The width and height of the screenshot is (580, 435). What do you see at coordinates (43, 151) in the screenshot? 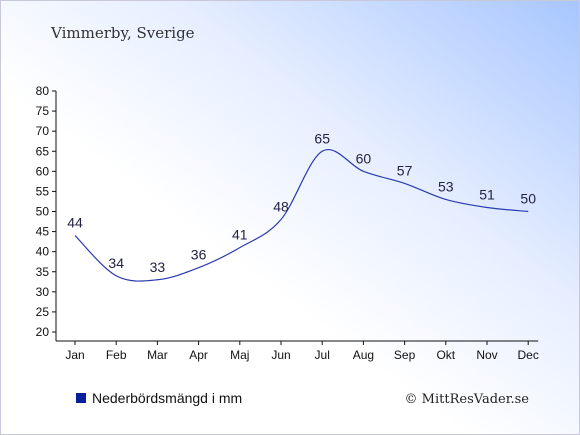
I see `y-tick-label: 65` at bounding box center [43, 151].